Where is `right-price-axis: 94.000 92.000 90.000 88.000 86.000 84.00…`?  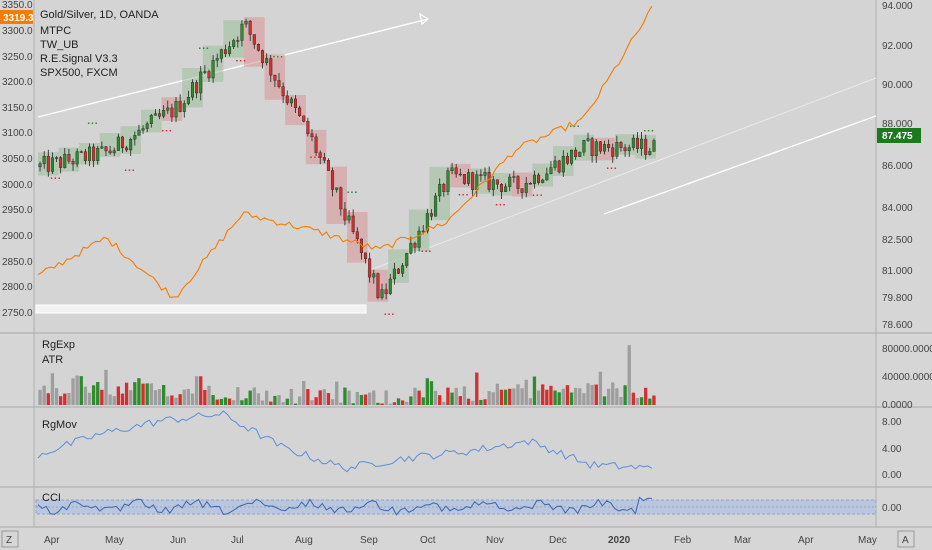 right-price-axis: 94.000 92.000 90.000 88.000 86.000 84.00… is located at coordinates (897, 166).